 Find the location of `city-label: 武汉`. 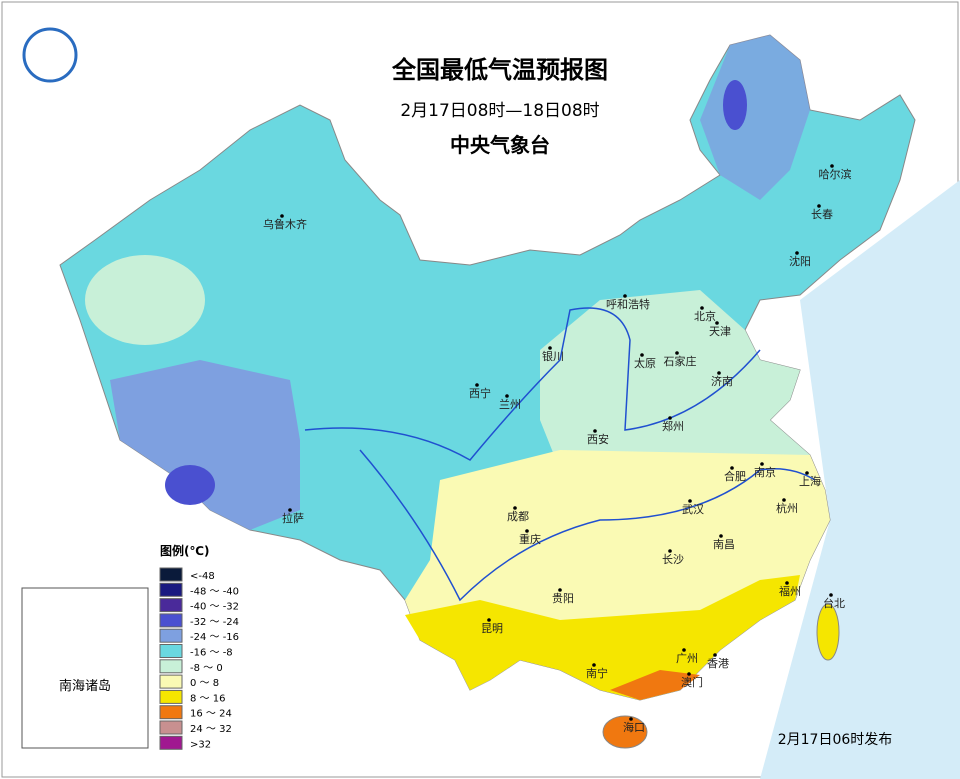

city-label: 武汉 is located at coordinates (693, 509).